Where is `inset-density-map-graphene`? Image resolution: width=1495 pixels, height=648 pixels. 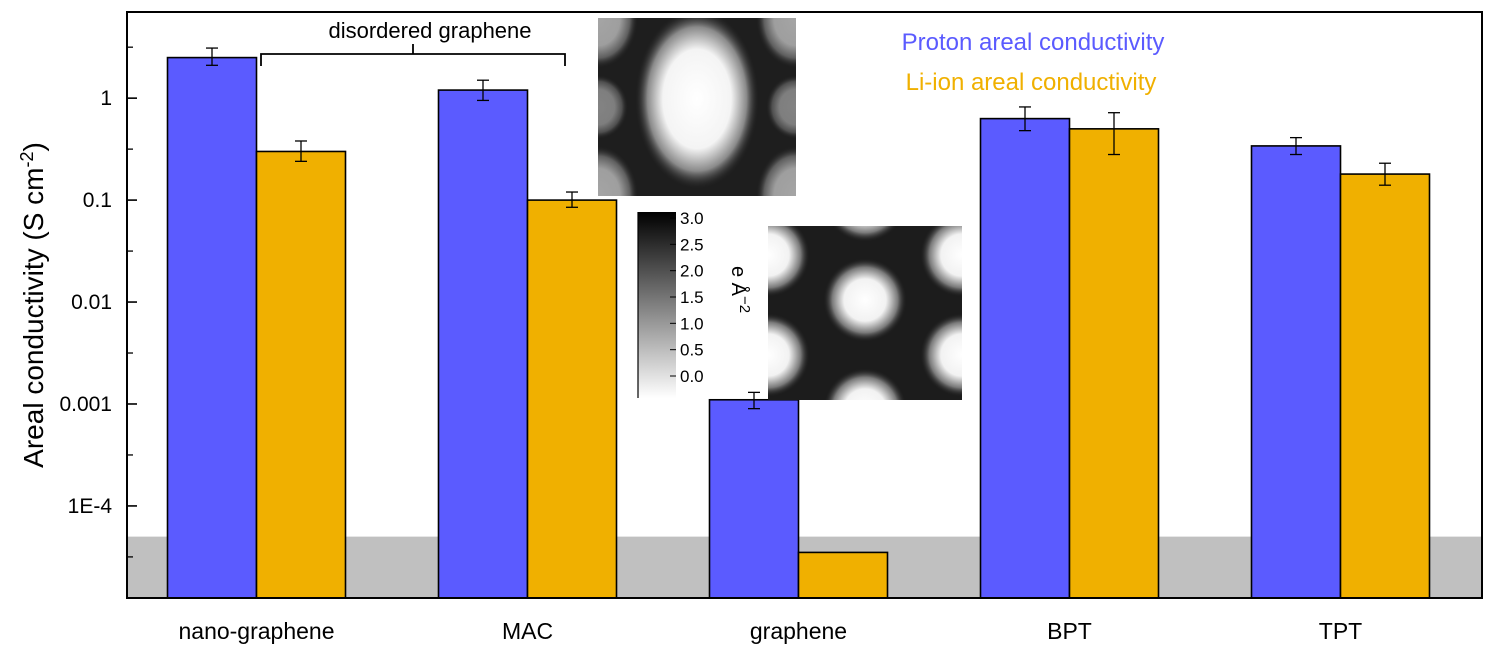
inset-density-map-graphene is located at coordinates (865, 313).